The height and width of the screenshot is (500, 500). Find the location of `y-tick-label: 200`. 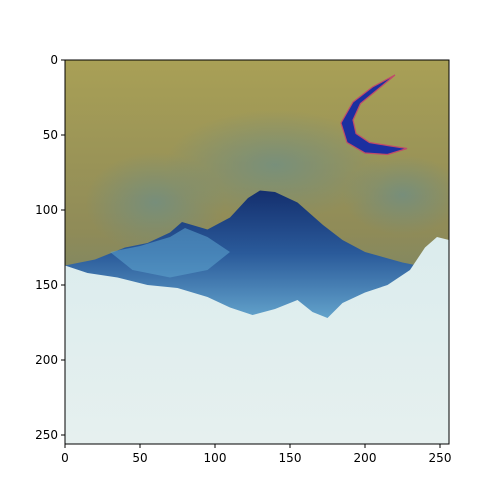

y-tick-label: 200 is located at coordinates (46, 360).